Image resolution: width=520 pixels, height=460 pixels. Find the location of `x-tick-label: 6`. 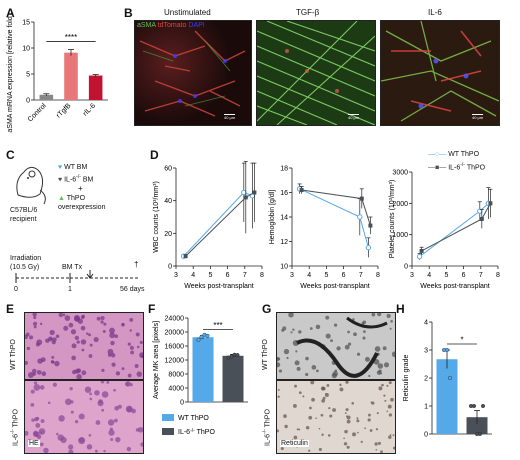

x-tick-label: 6 is located at coordinates (464, 275).